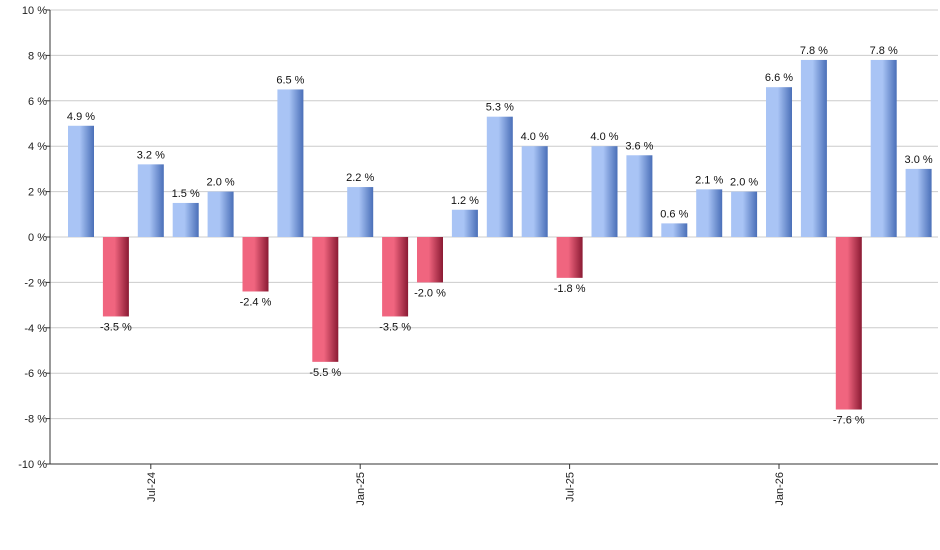 This screenshot has width=940, height=550. Describe the element at coordinates (780, 489) in the screenshot. I see `x-tick-label: Jan-26` at that location.